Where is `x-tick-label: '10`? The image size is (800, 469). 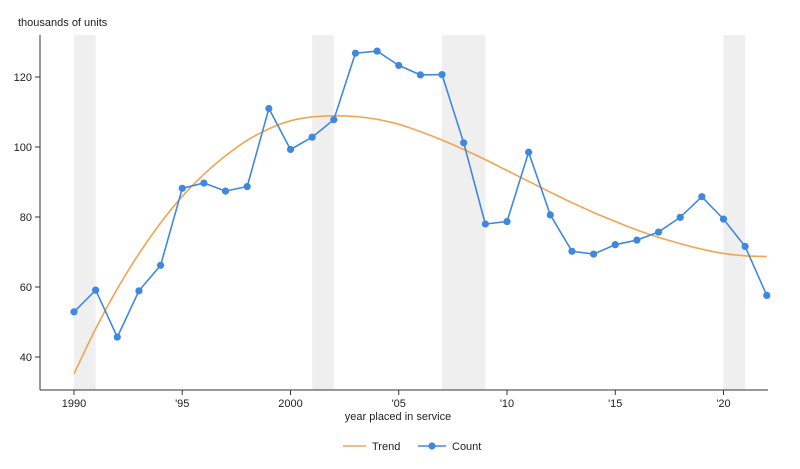 x-tick-label: '10 is located at coordinates (507, 404).